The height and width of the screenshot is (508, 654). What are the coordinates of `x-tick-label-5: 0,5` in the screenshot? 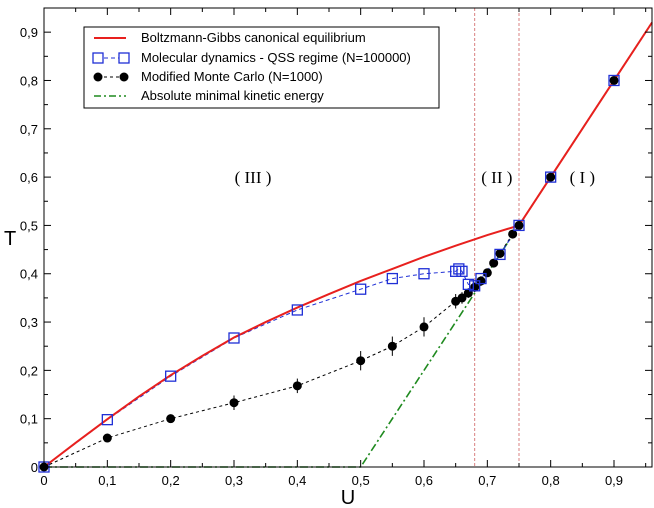 It's located at (361, 480).